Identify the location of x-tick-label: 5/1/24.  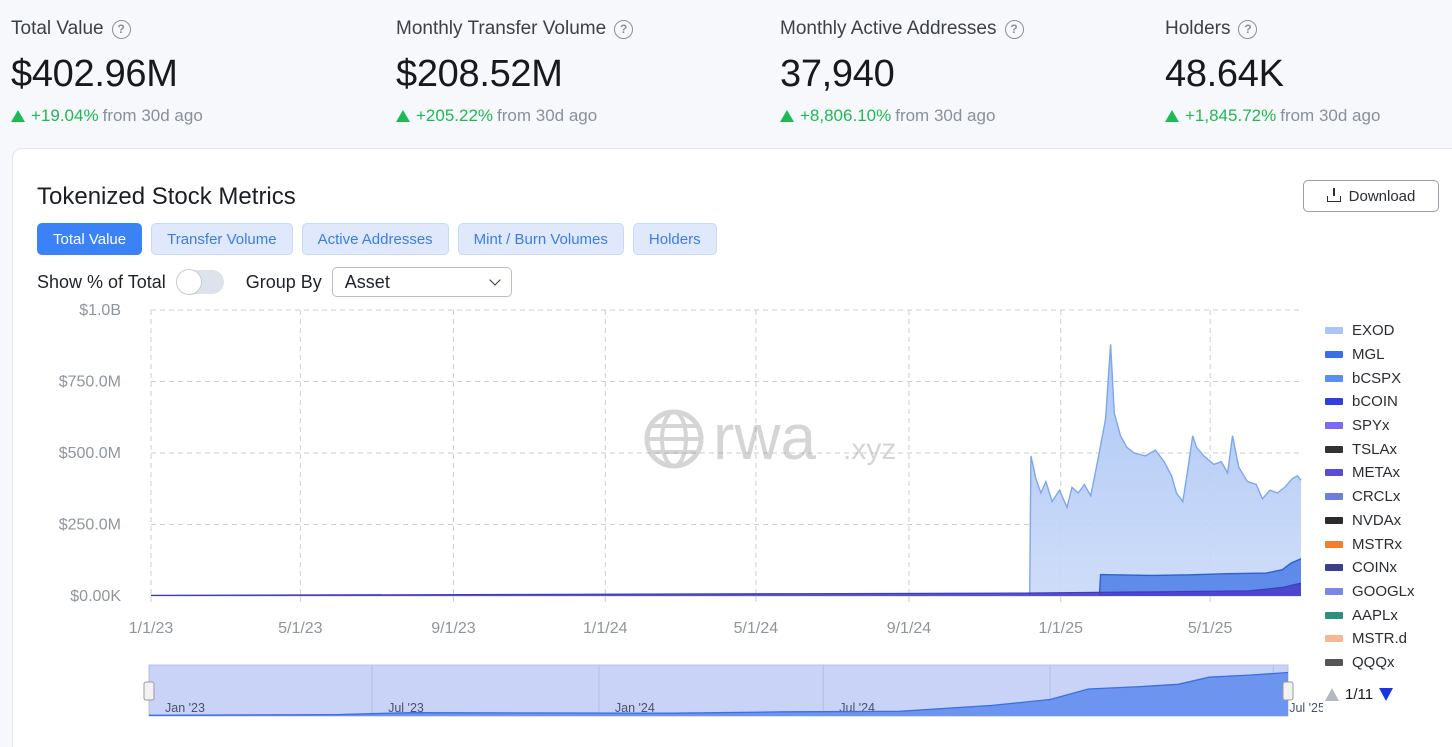
(756, 628).